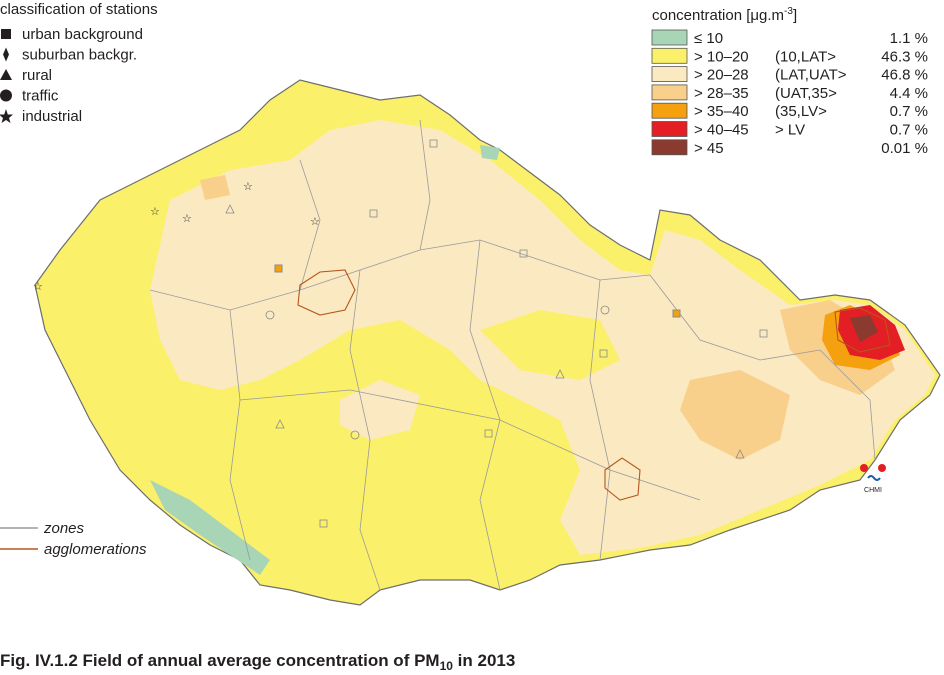 The image size is (944, 675). What do you see at coordinates (79, 9) in the screenshot?
I see `stations-legend-title: classification of stations` at bounding box center [79, 9].